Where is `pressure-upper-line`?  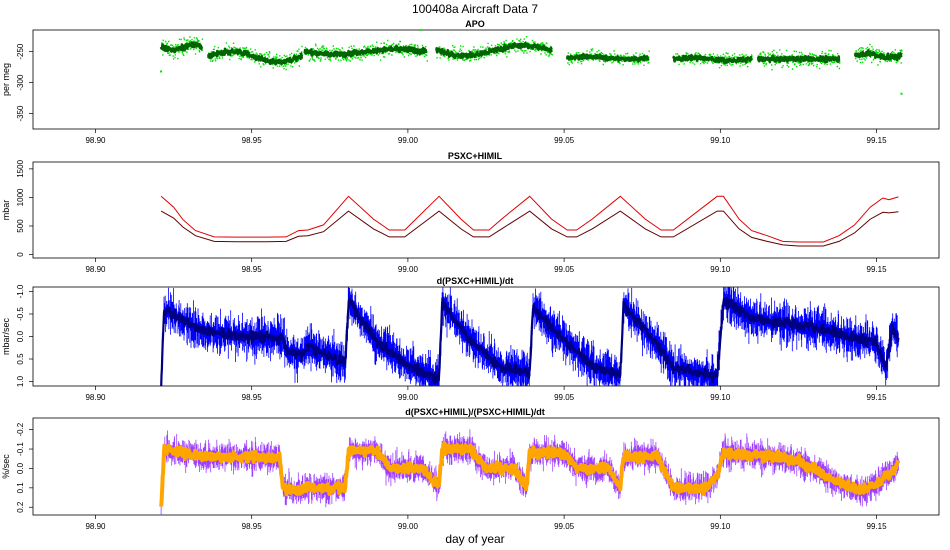
pressure-upper-line is located at coordinates (529, 219).